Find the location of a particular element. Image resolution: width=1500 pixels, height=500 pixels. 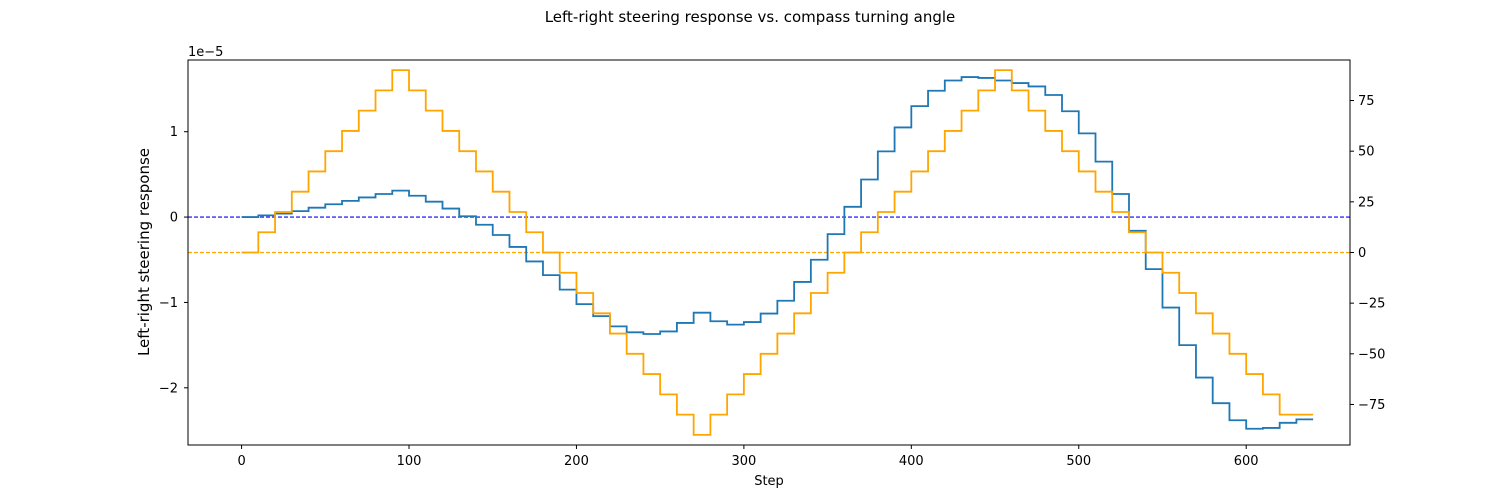

y2-tick-label: −25 is located at coordinates (1371, 304).